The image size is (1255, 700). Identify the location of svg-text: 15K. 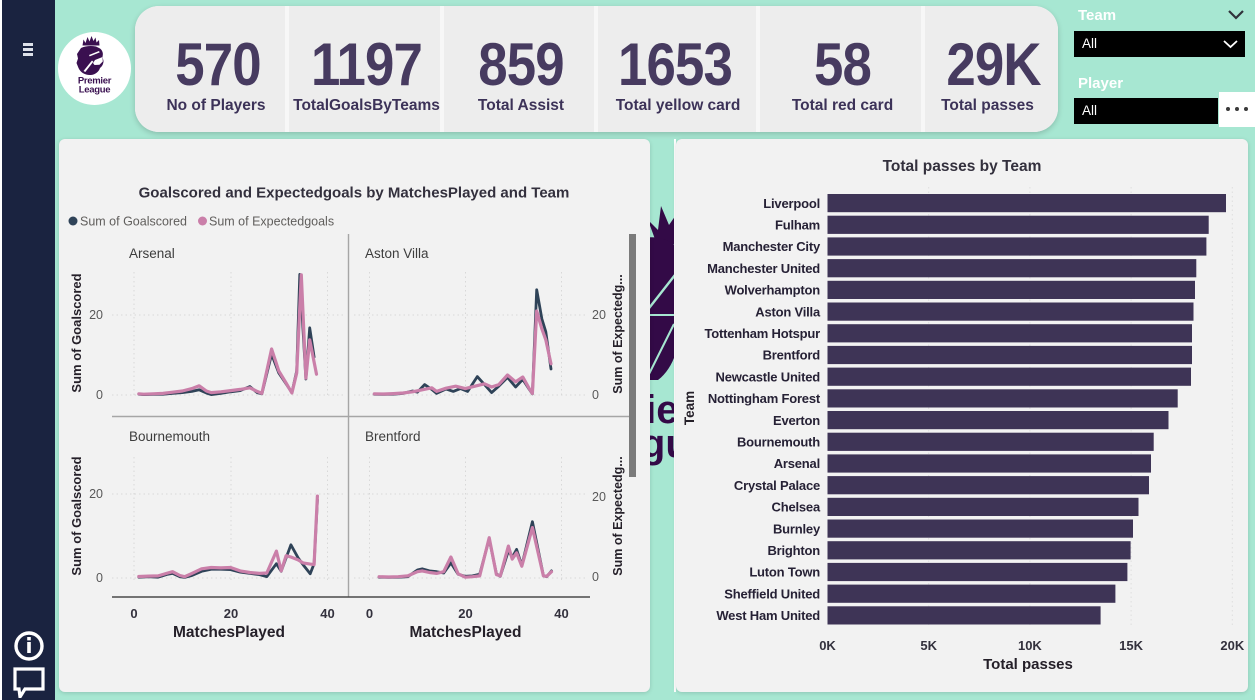
(1131, 645).